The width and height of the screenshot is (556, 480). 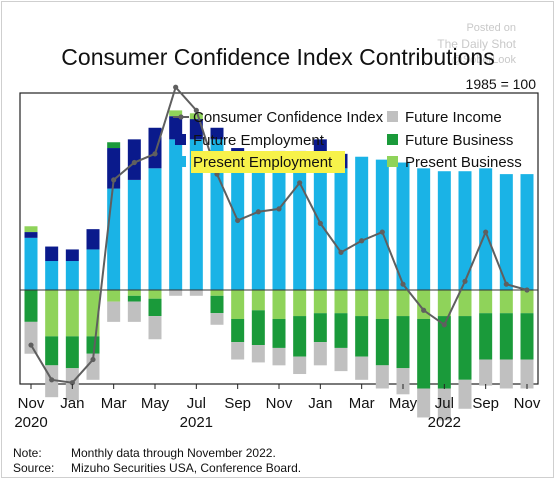 What do you see at coordinates (27, 453) in the screenshot?
I see `footnote-note-key: Note:` at bounding box center [27, 453].